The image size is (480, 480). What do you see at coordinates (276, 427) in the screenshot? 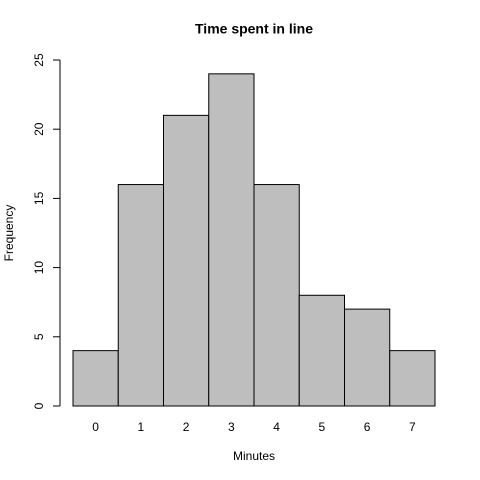
I see `x-tick-label: 4` at bounding box center [276, 427].